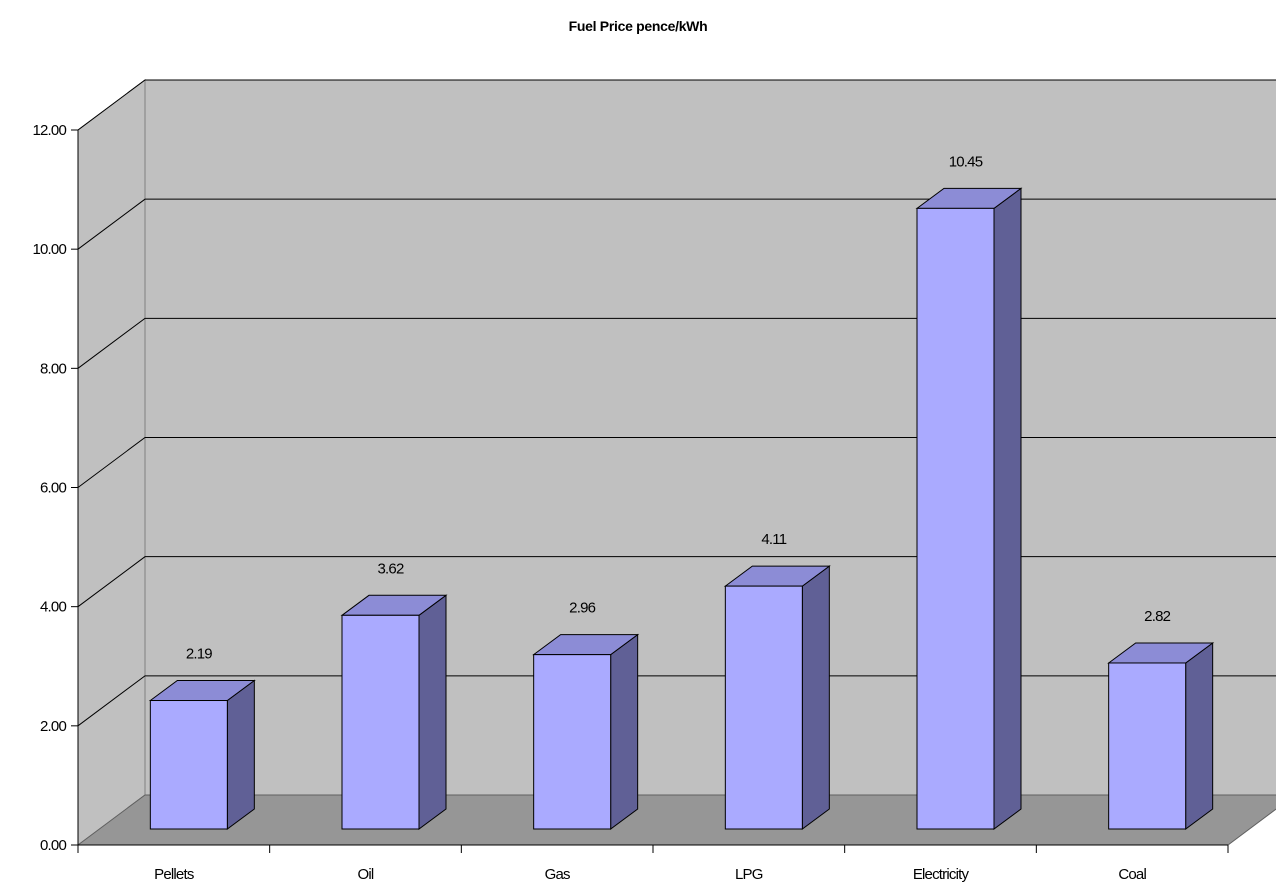 Image resolution: width=1276 pixels, height=885 pixels. What do you see at coordinates (53, 368) in the screenshot?
I see `y-tick-label: 8.00` at bounding box center [53, 368].